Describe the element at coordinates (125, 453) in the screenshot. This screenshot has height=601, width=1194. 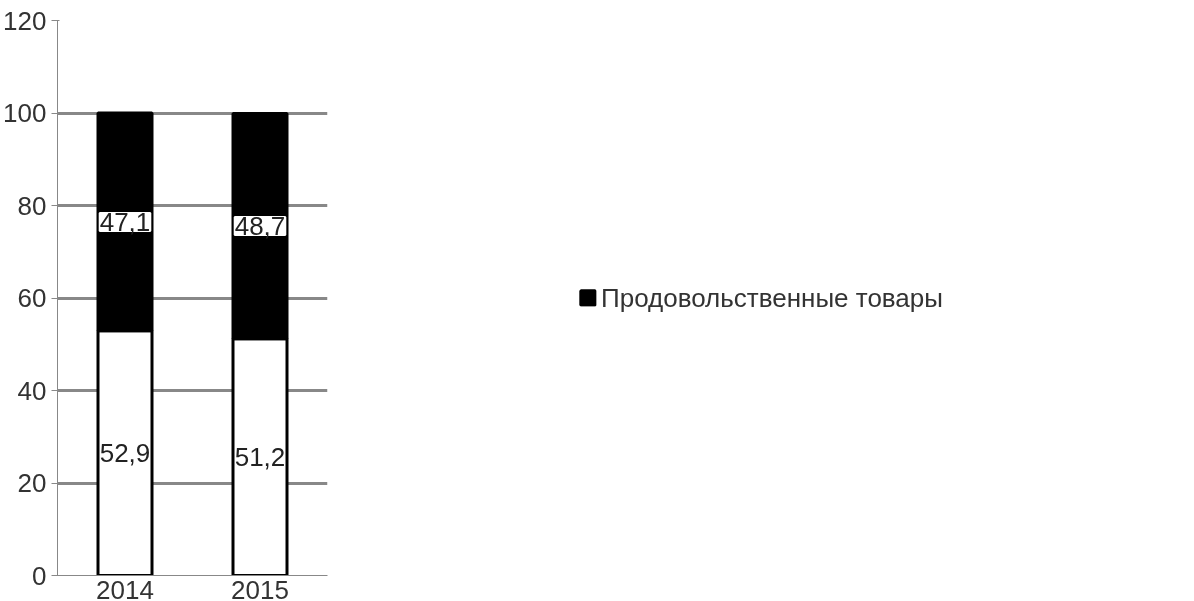
I see `data-label: 52,9` at that location.